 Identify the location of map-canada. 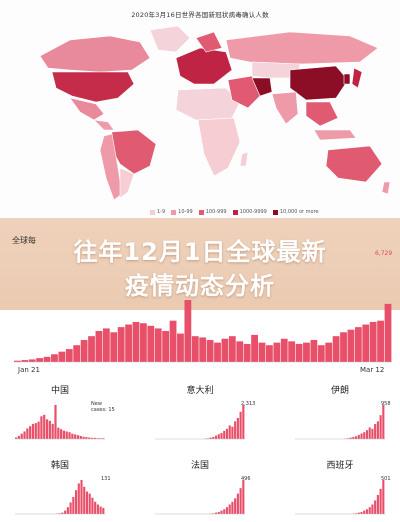
(95, 54).